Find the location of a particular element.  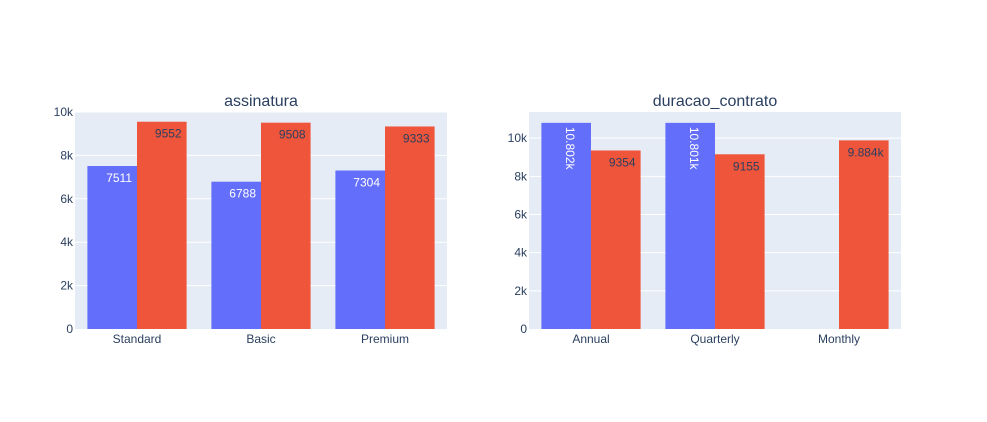

x-tick-label: Basic is located at coordinates (260, 339).